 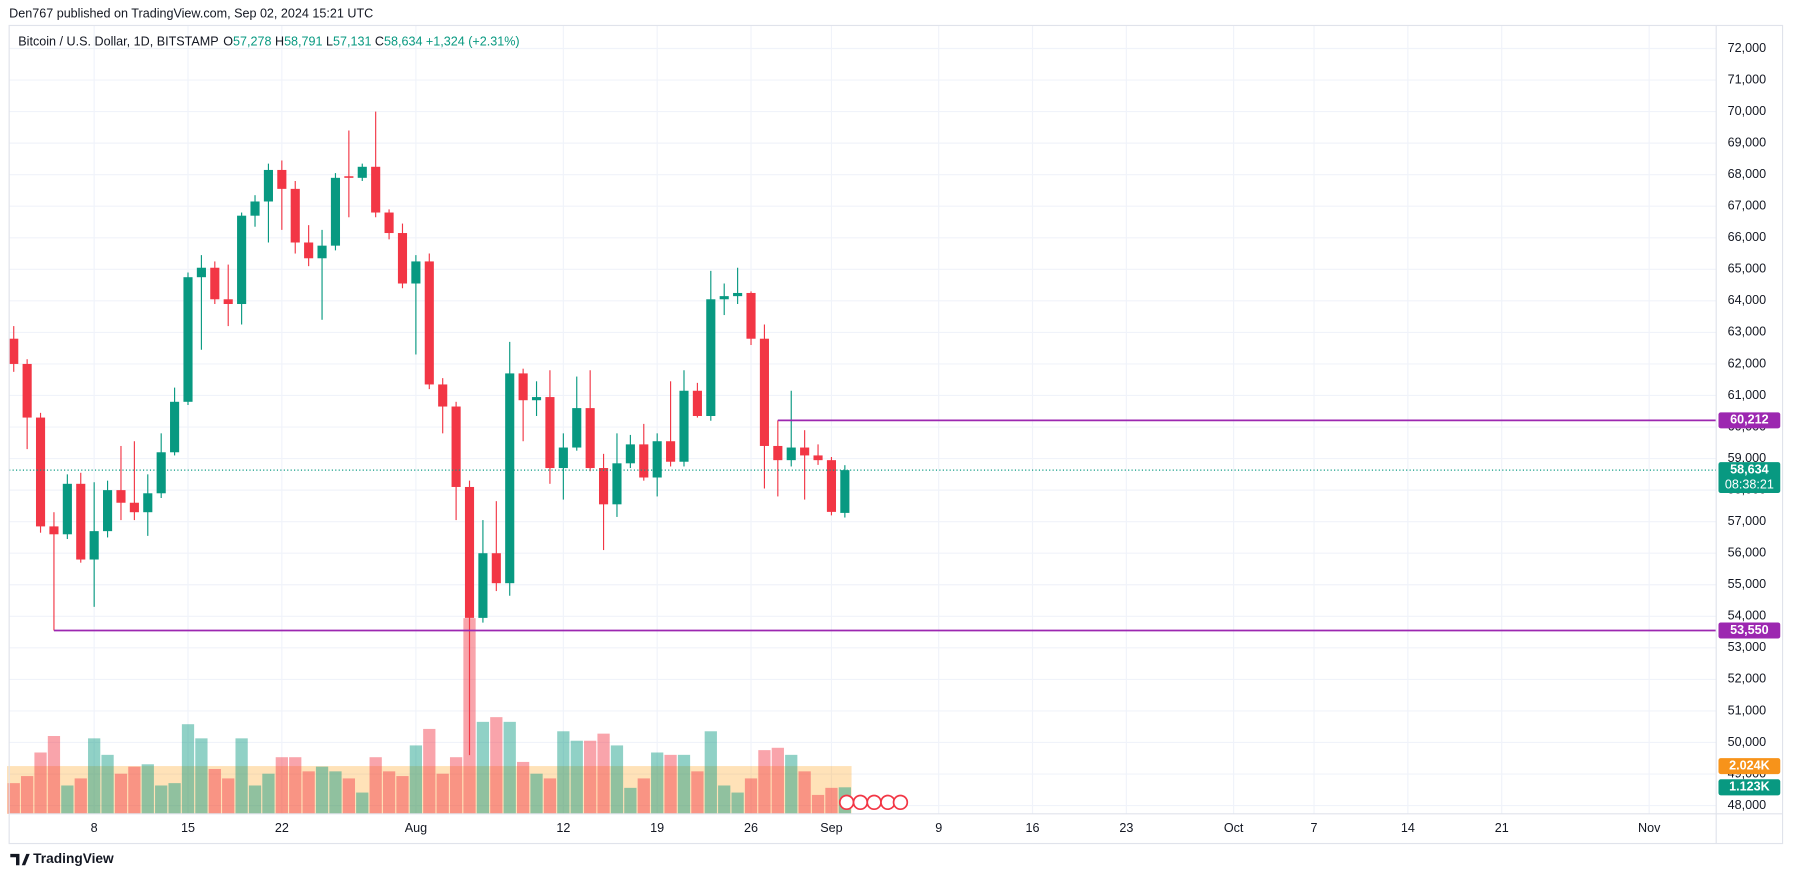 What do you see at coordinates (1749, 469) in the screenshot?
I see `price-label: 58,634` at bounding box center [1749, 469].